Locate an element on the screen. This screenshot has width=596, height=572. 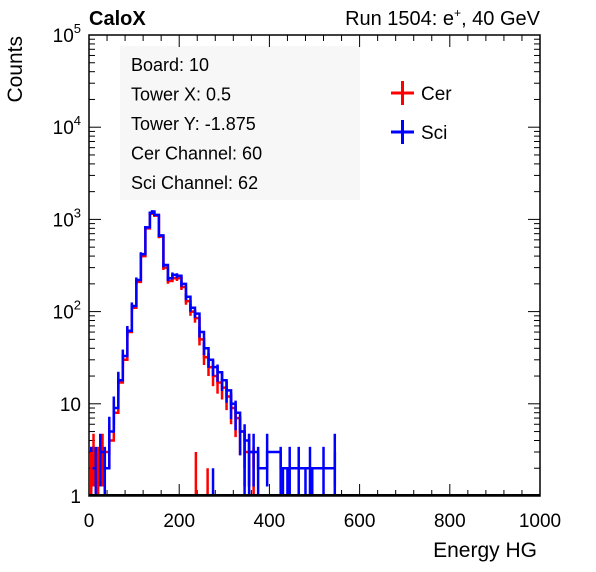
series-line-cer is located at coordinates (172, 353).